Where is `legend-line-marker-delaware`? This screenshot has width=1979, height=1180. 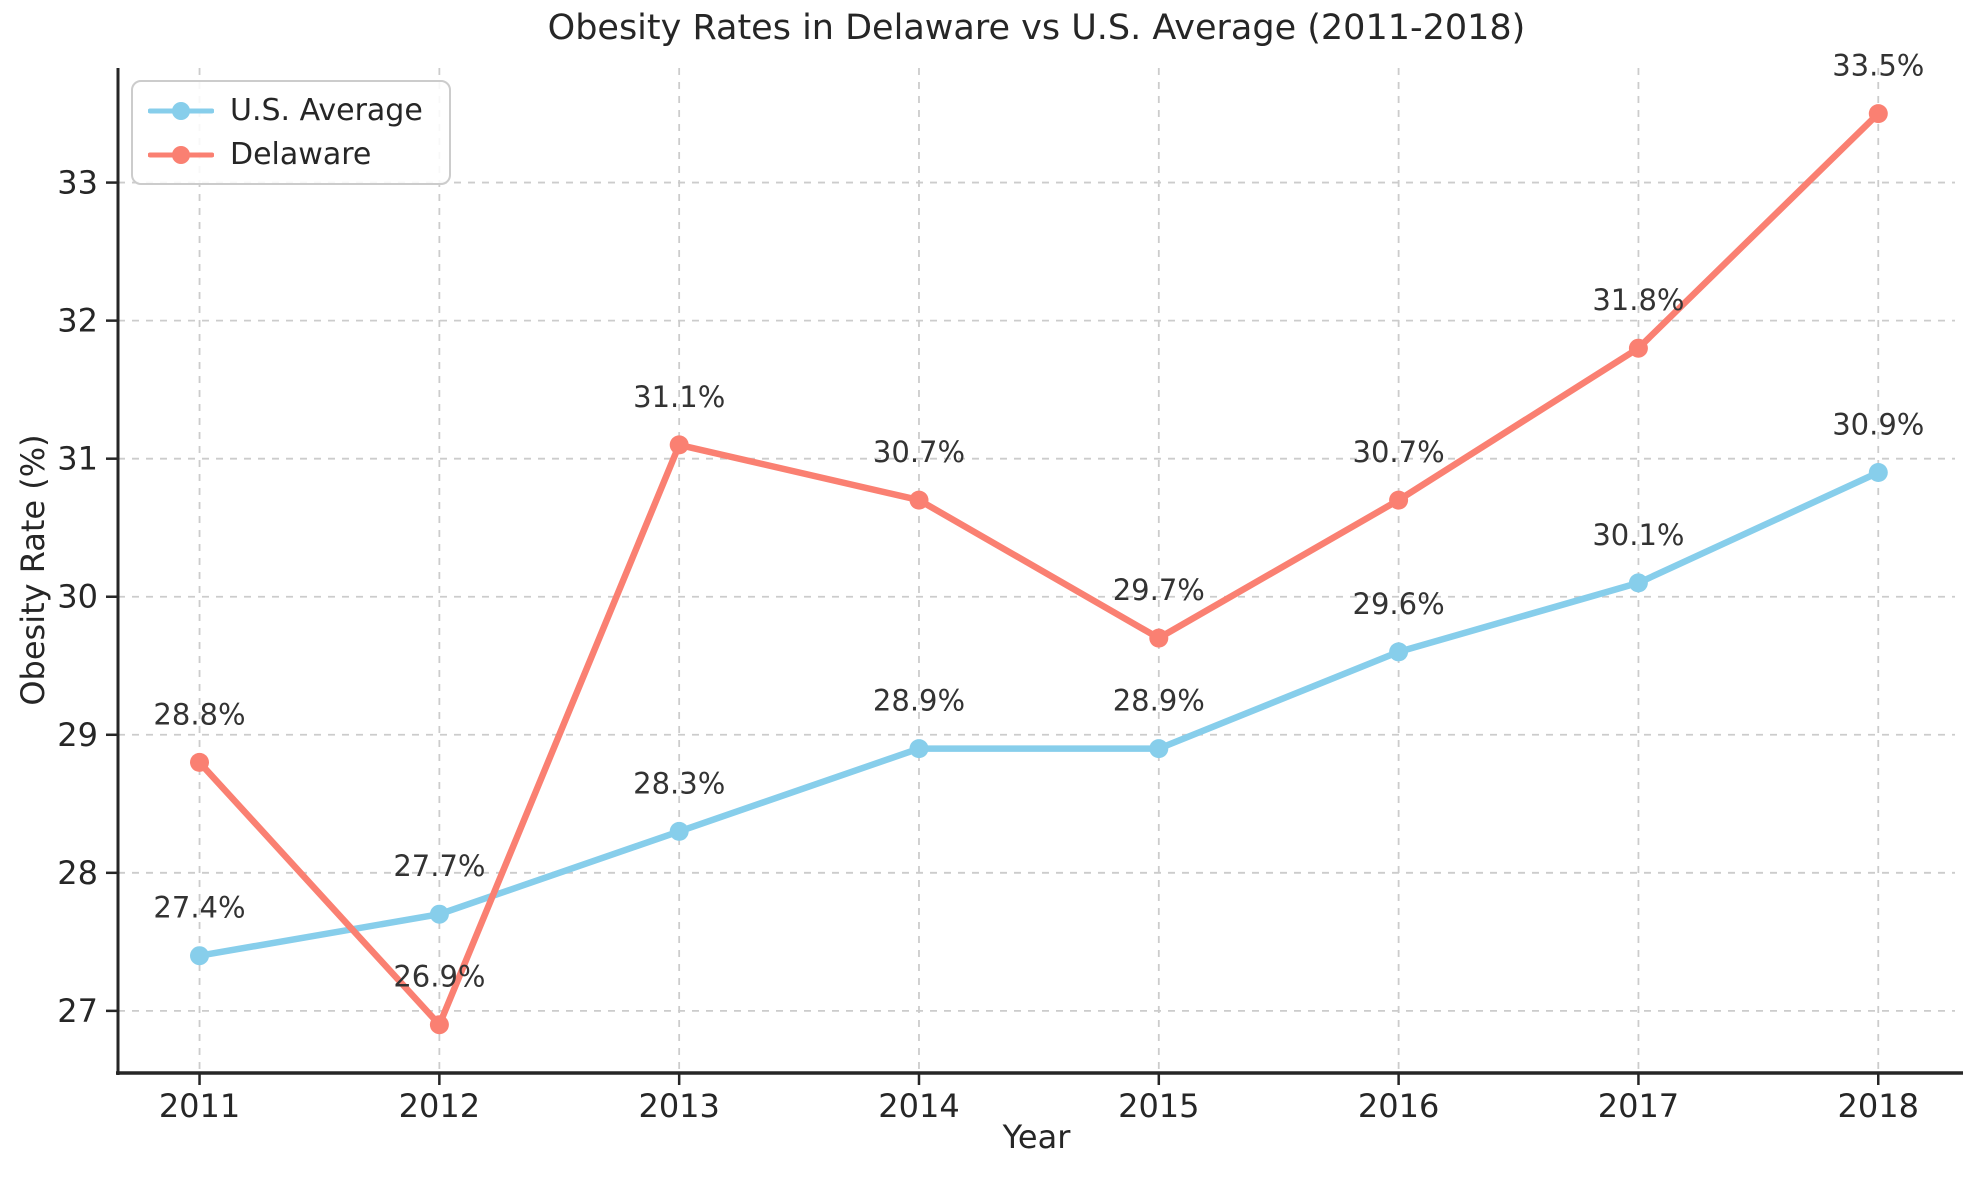
legend-line-marker-delaware is located at coordinates (181, 154).